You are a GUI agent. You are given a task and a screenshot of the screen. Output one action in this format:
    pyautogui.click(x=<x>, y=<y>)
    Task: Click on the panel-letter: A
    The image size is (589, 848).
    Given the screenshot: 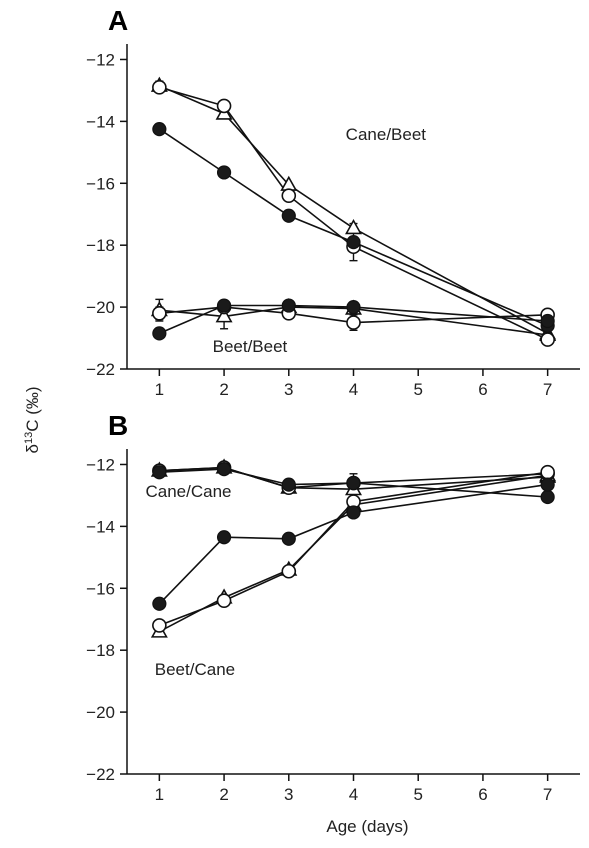 What is the action you would take?
    pyautogui.click(x=118, y=20)
    